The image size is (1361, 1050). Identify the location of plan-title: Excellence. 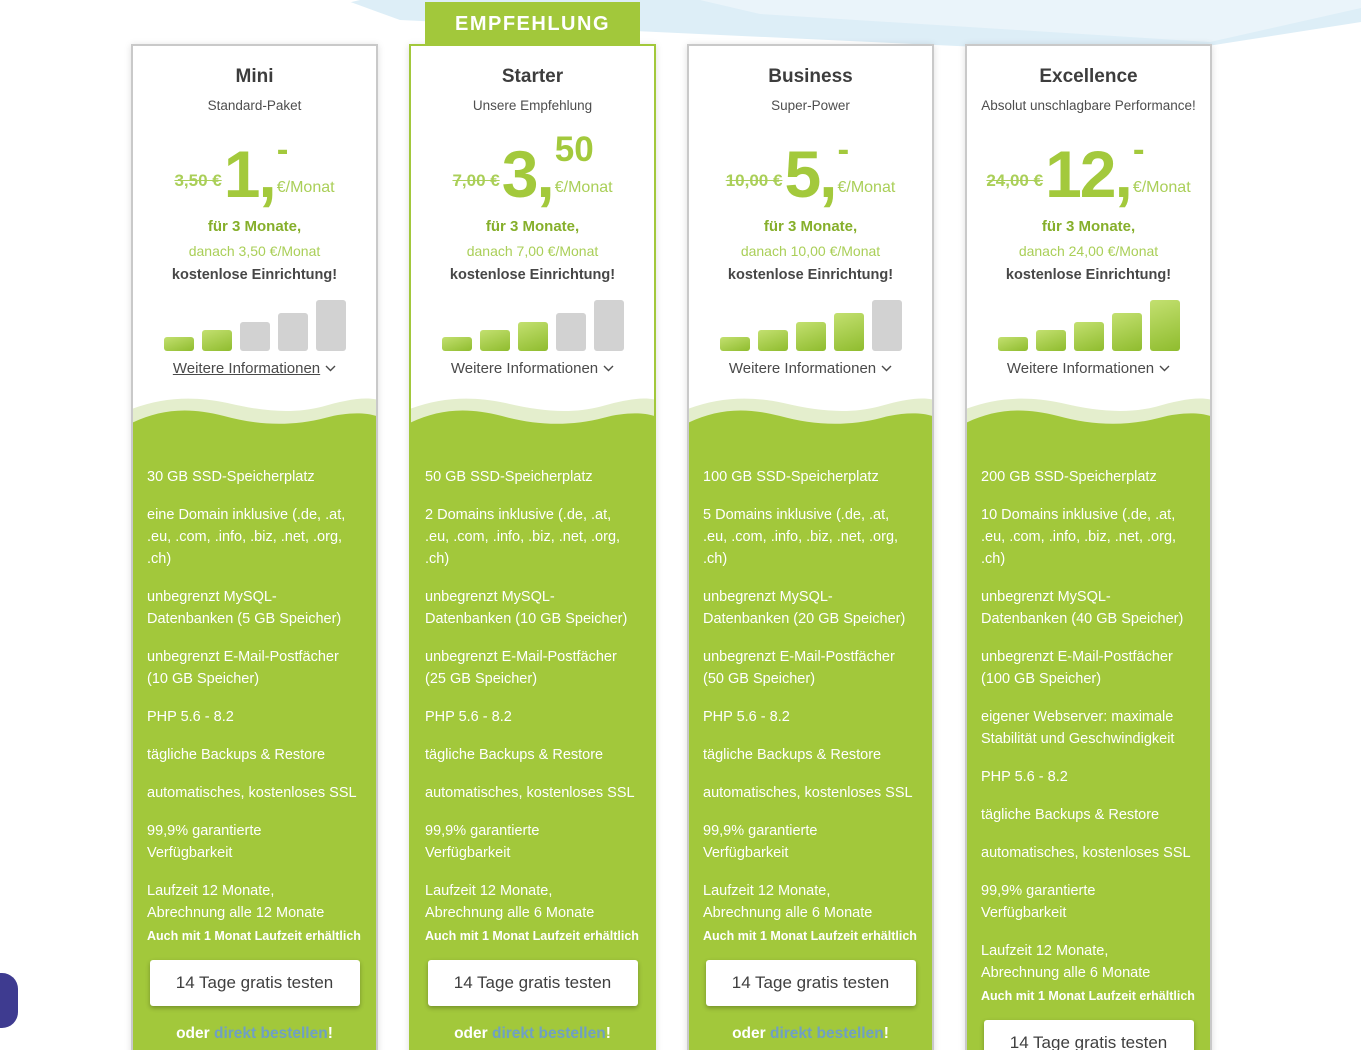
(1088, 76).